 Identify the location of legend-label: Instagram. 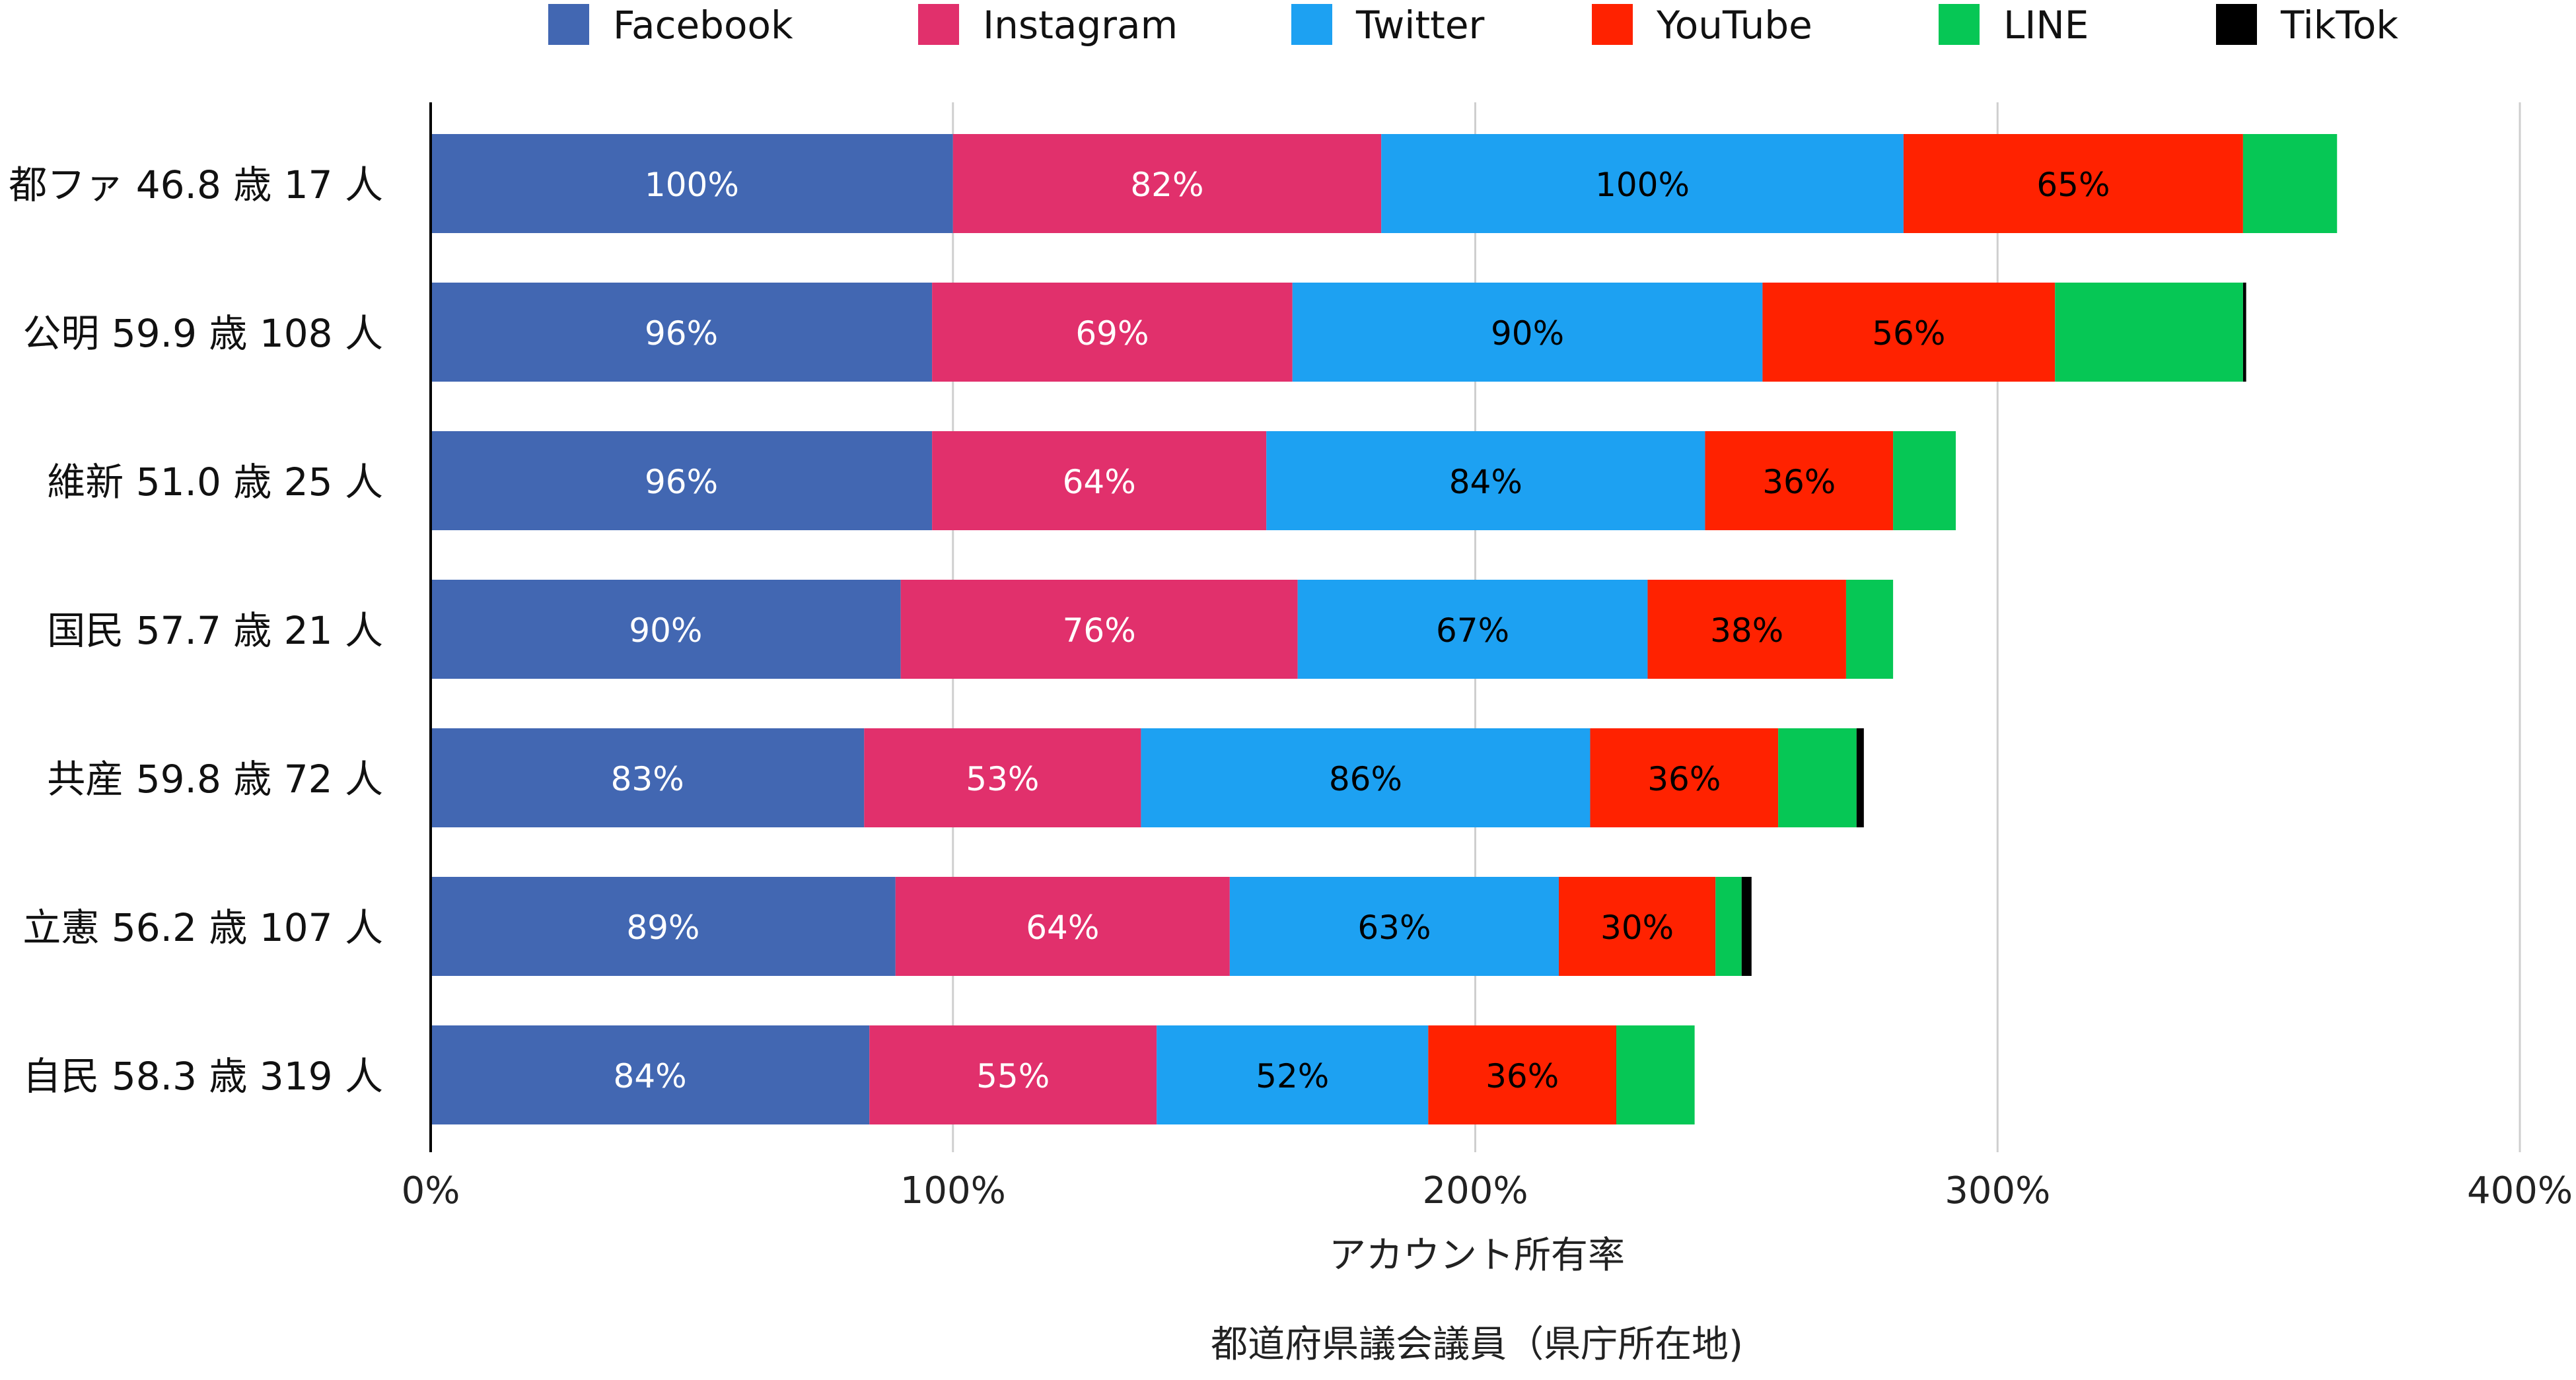
(1080, 25).